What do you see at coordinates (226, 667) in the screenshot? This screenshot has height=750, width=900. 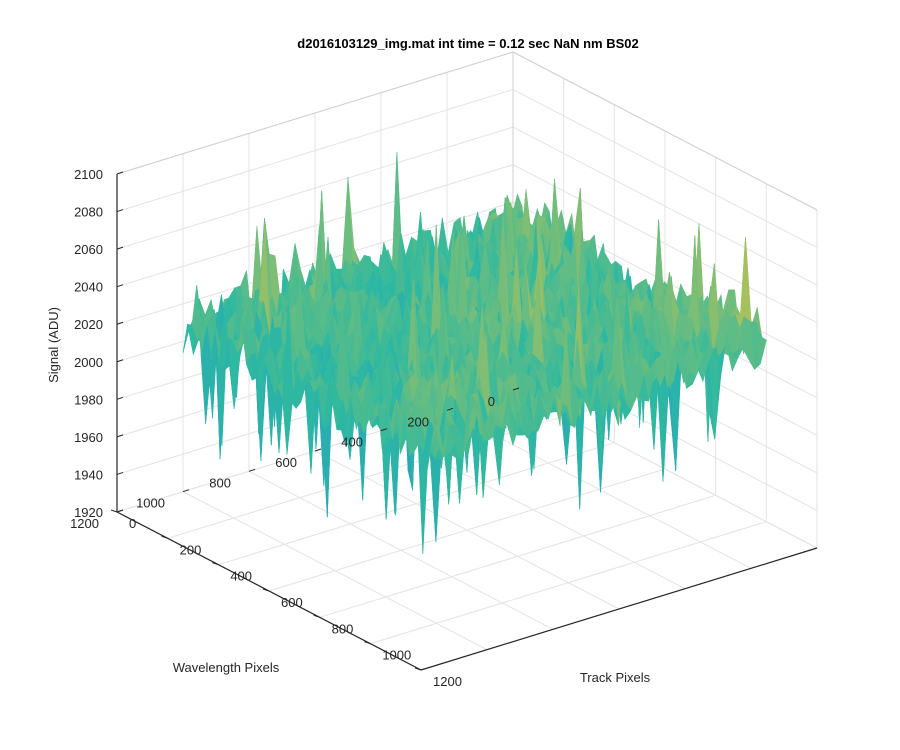 I see `y-axis-label: Wavelength Pixels` at bounding box center [226, 667].